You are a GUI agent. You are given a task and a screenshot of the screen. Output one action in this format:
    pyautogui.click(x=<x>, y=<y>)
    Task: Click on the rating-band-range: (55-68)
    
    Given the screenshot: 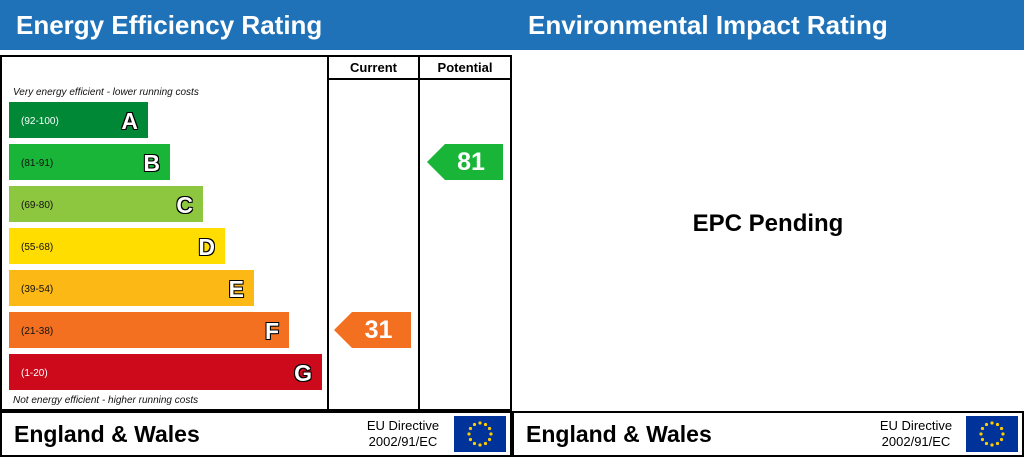 What is the action you would take?
    pyautogui.click(x=37, y=247)
    